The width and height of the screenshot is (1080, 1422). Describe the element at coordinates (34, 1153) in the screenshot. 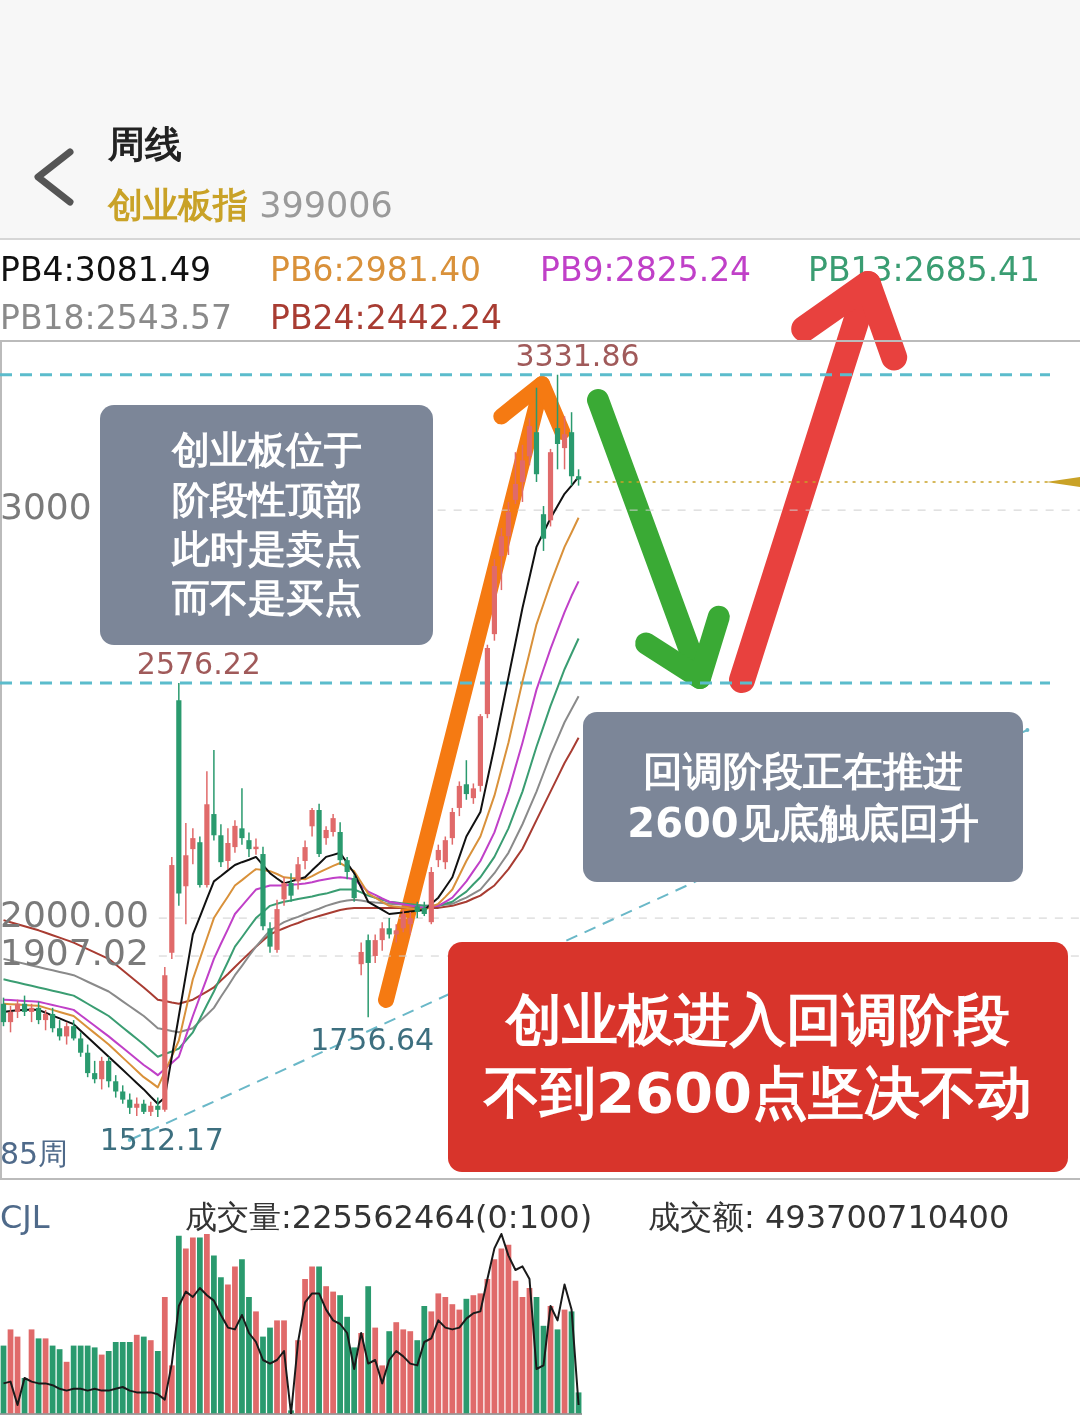

I see `annotation: 85周` at that location.